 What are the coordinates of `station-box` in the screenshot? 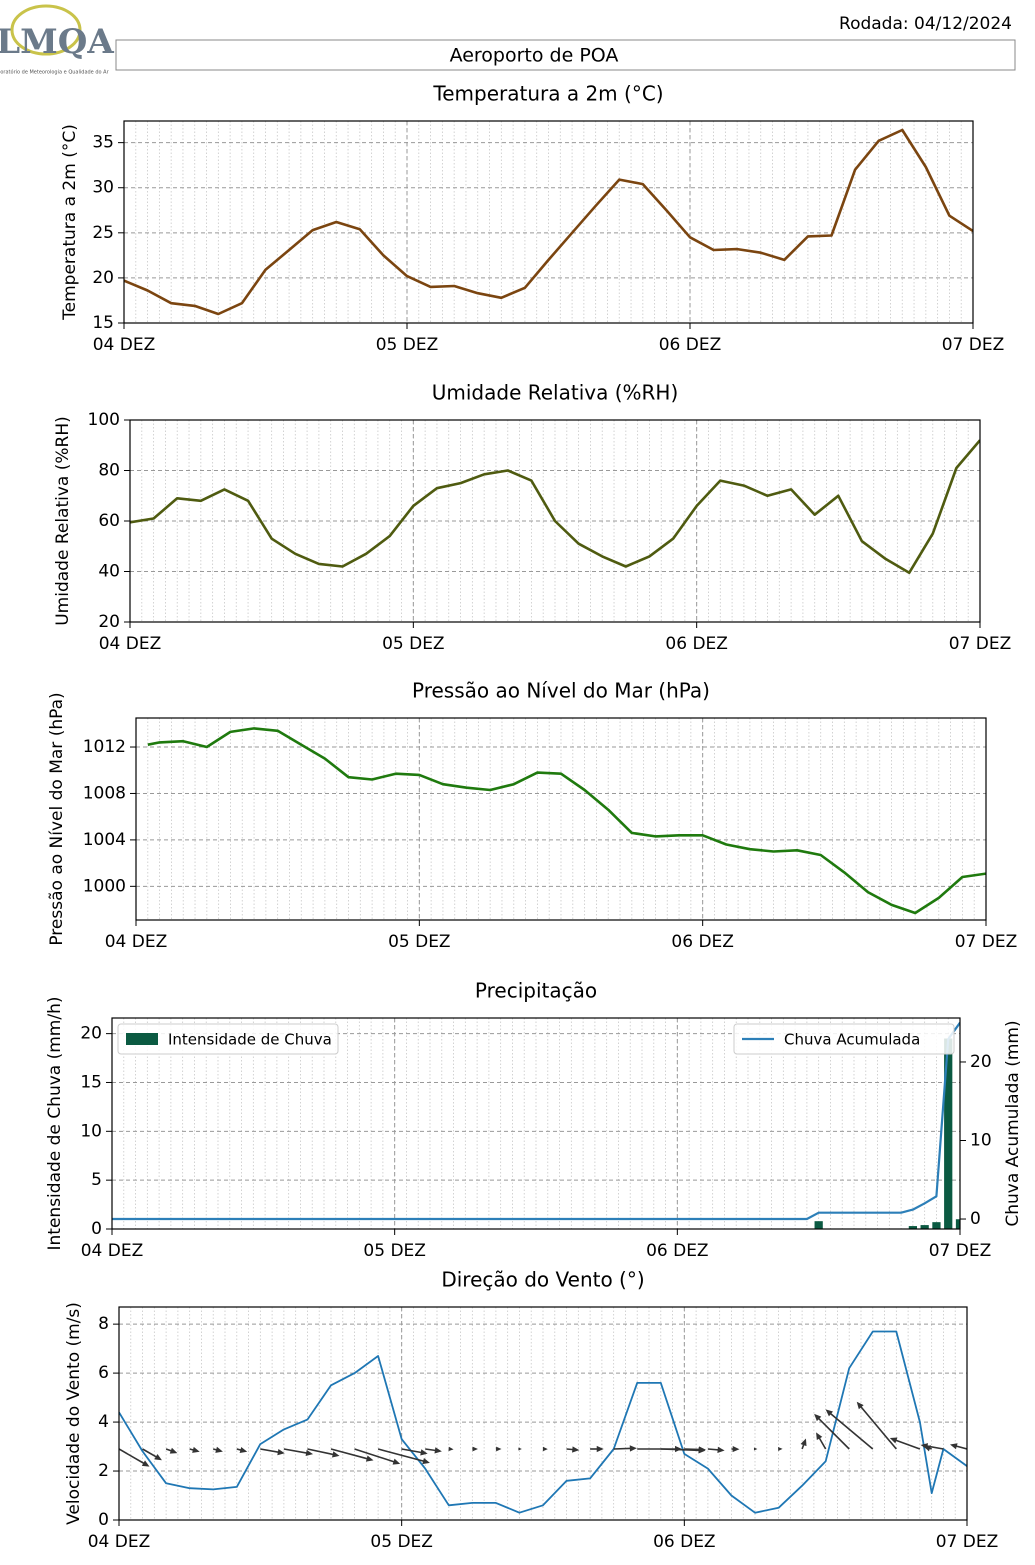 It's located at (565, 55).